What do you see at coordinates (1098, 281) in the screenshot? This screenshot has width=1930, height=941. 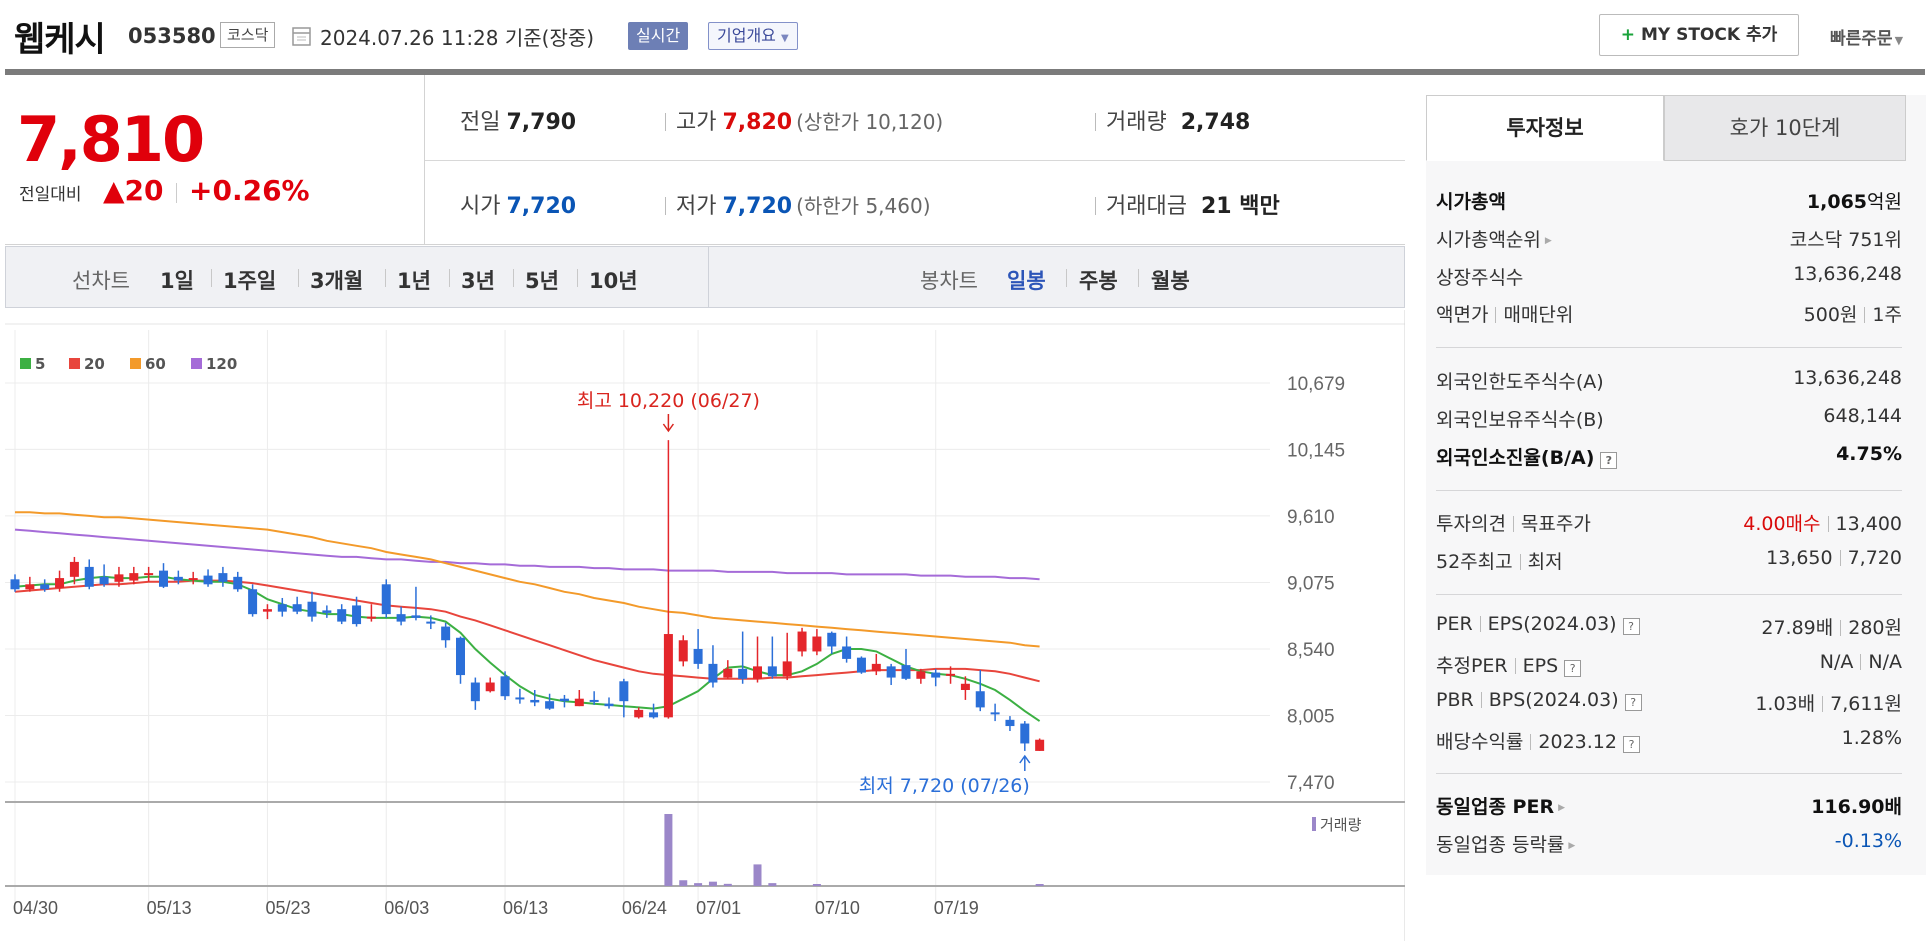 I see `candle-option-weekly: 주봉` at bounding box center [1098, 281].